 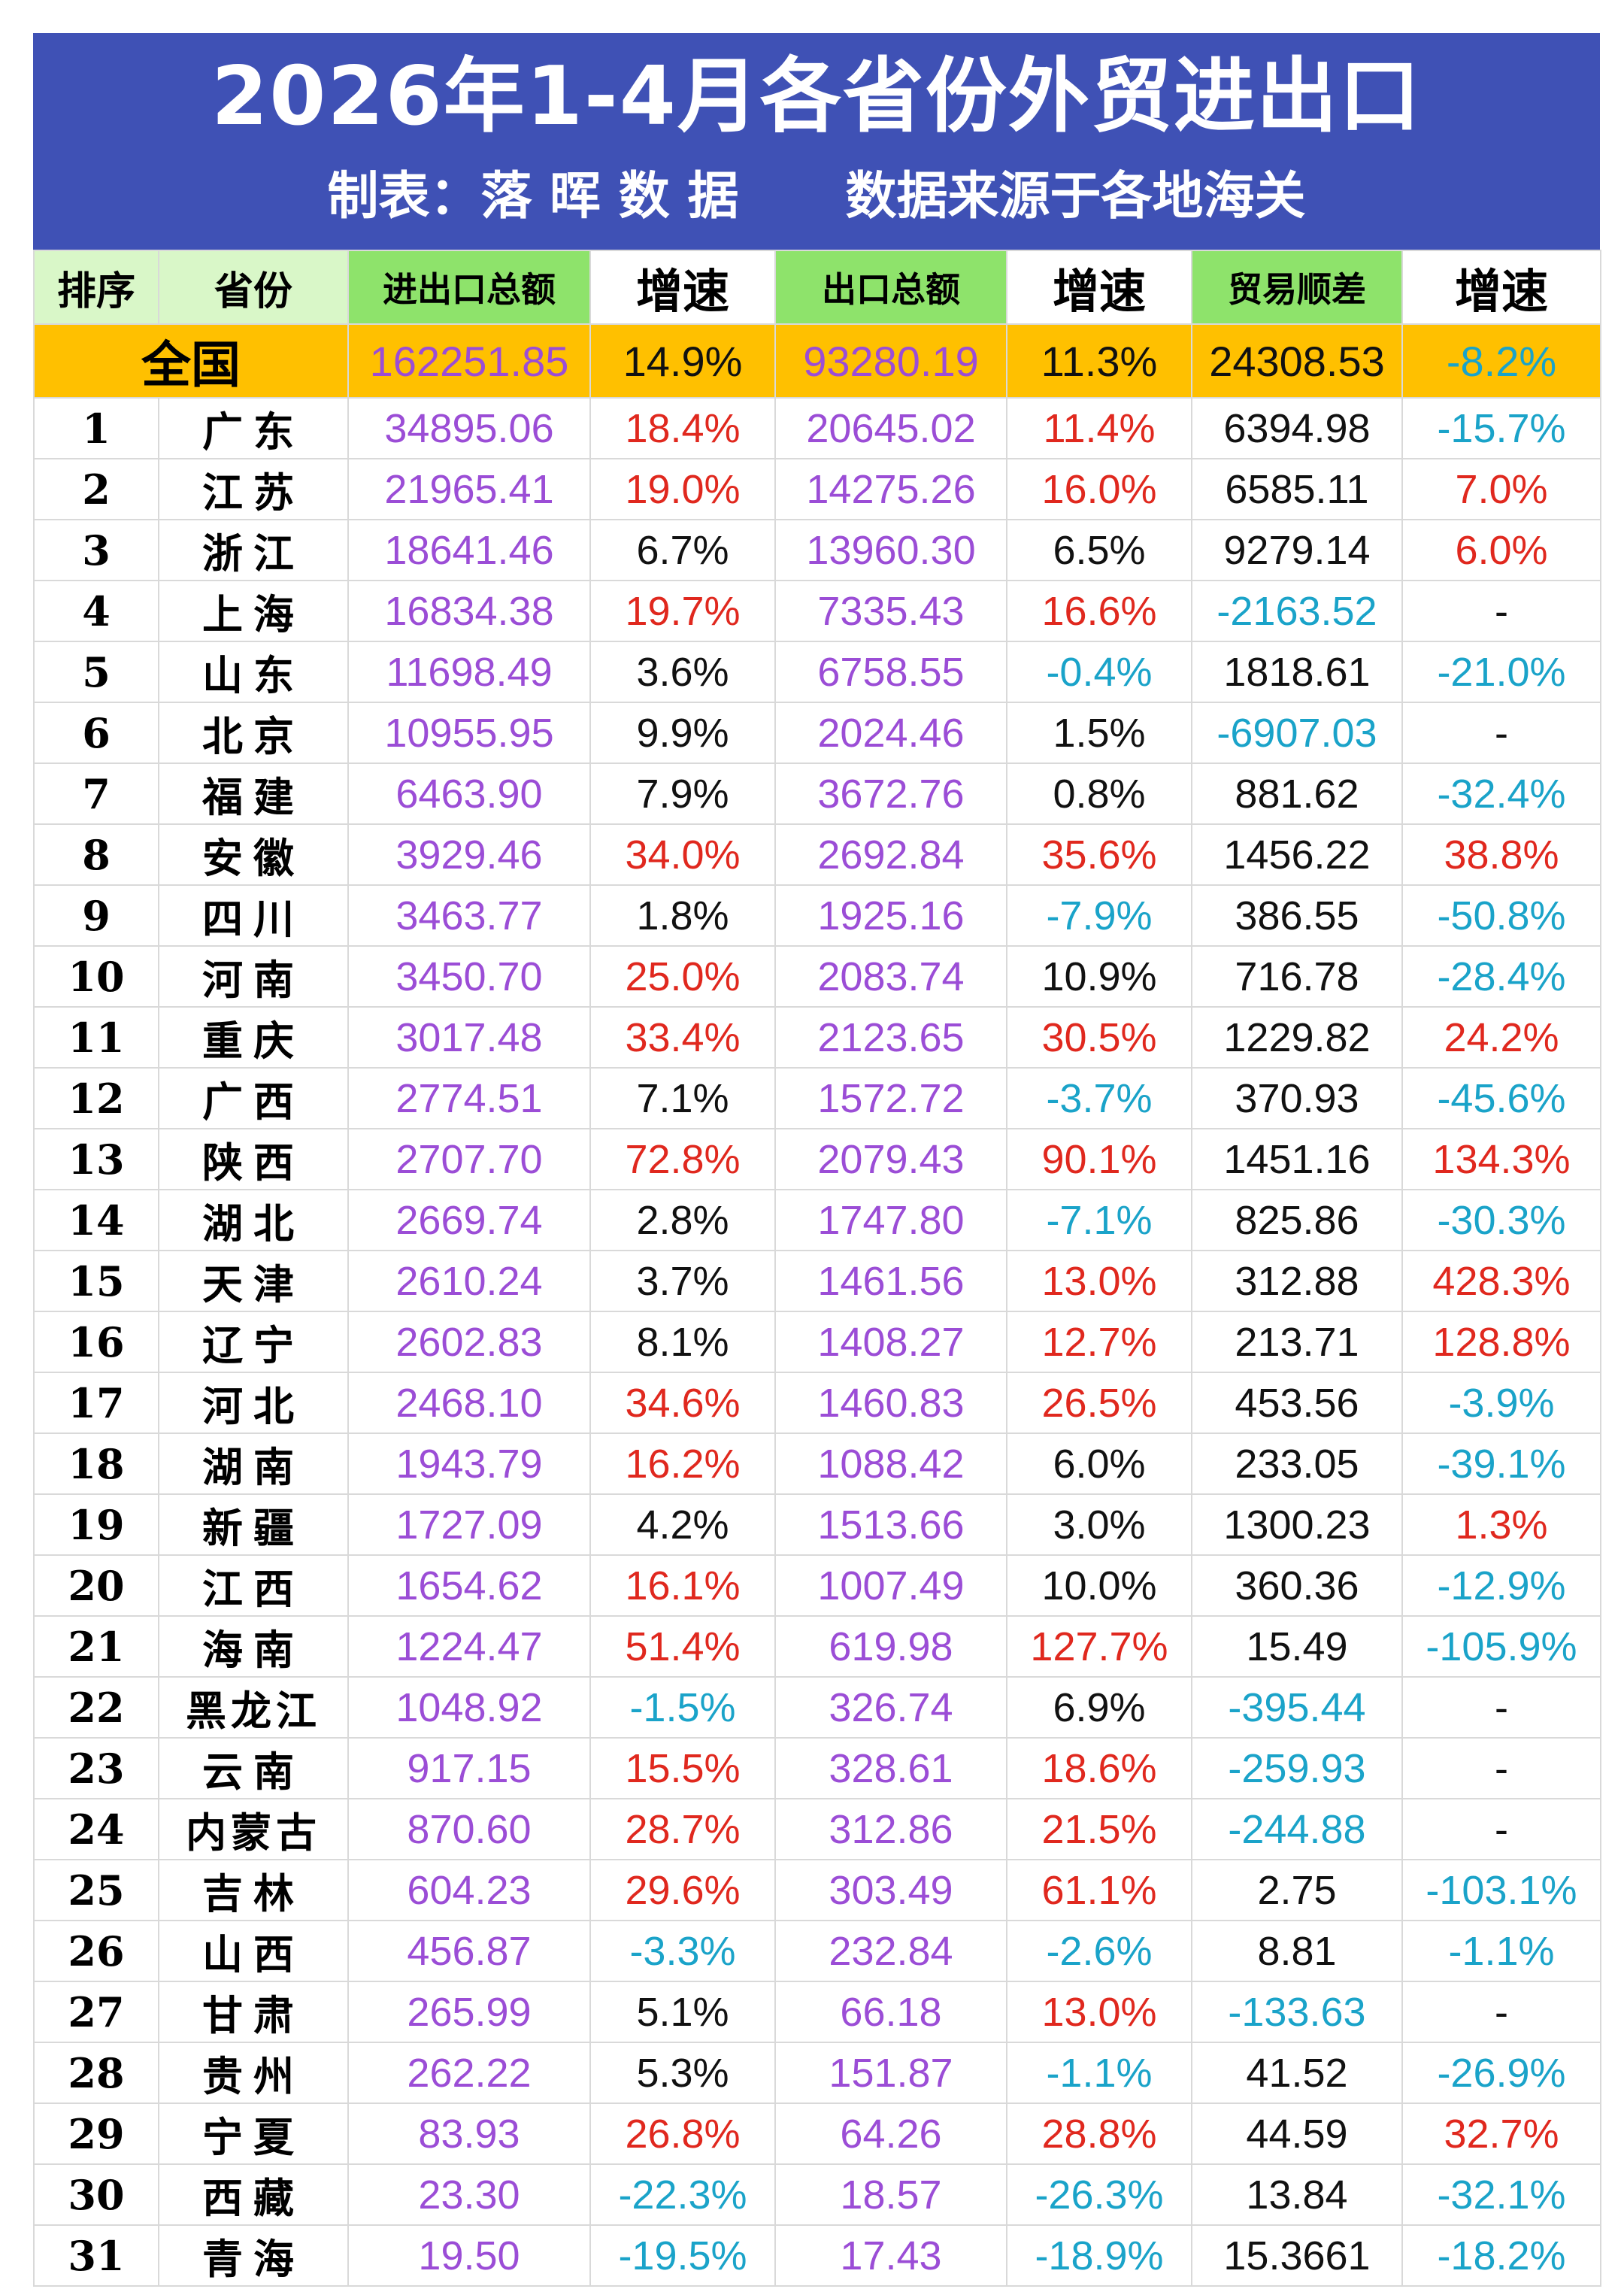 I want to click on growth-export-cell: 127.7%, so click(x=1099, y=1646).